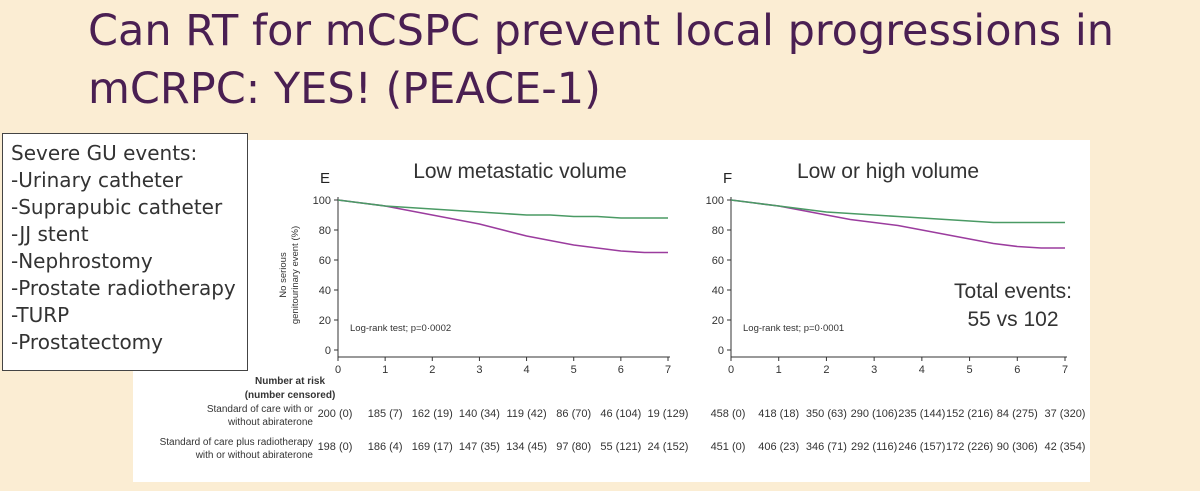 This screenshot has height=491, width=1200. I want to click on at-risk-cell: 246 (157), so click(921, 447).